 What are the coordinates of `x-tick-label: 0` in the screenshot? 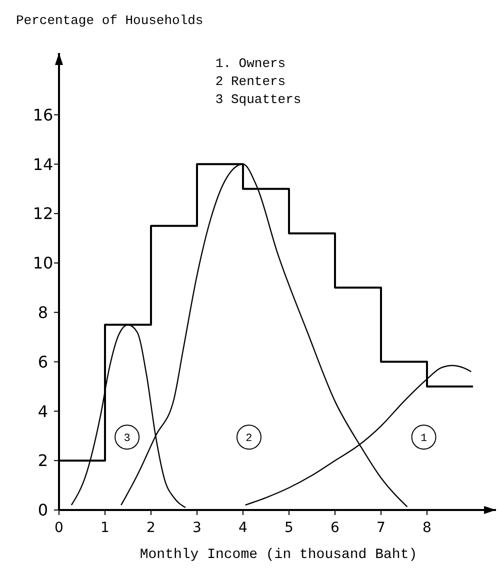 It's located at (59, 528).